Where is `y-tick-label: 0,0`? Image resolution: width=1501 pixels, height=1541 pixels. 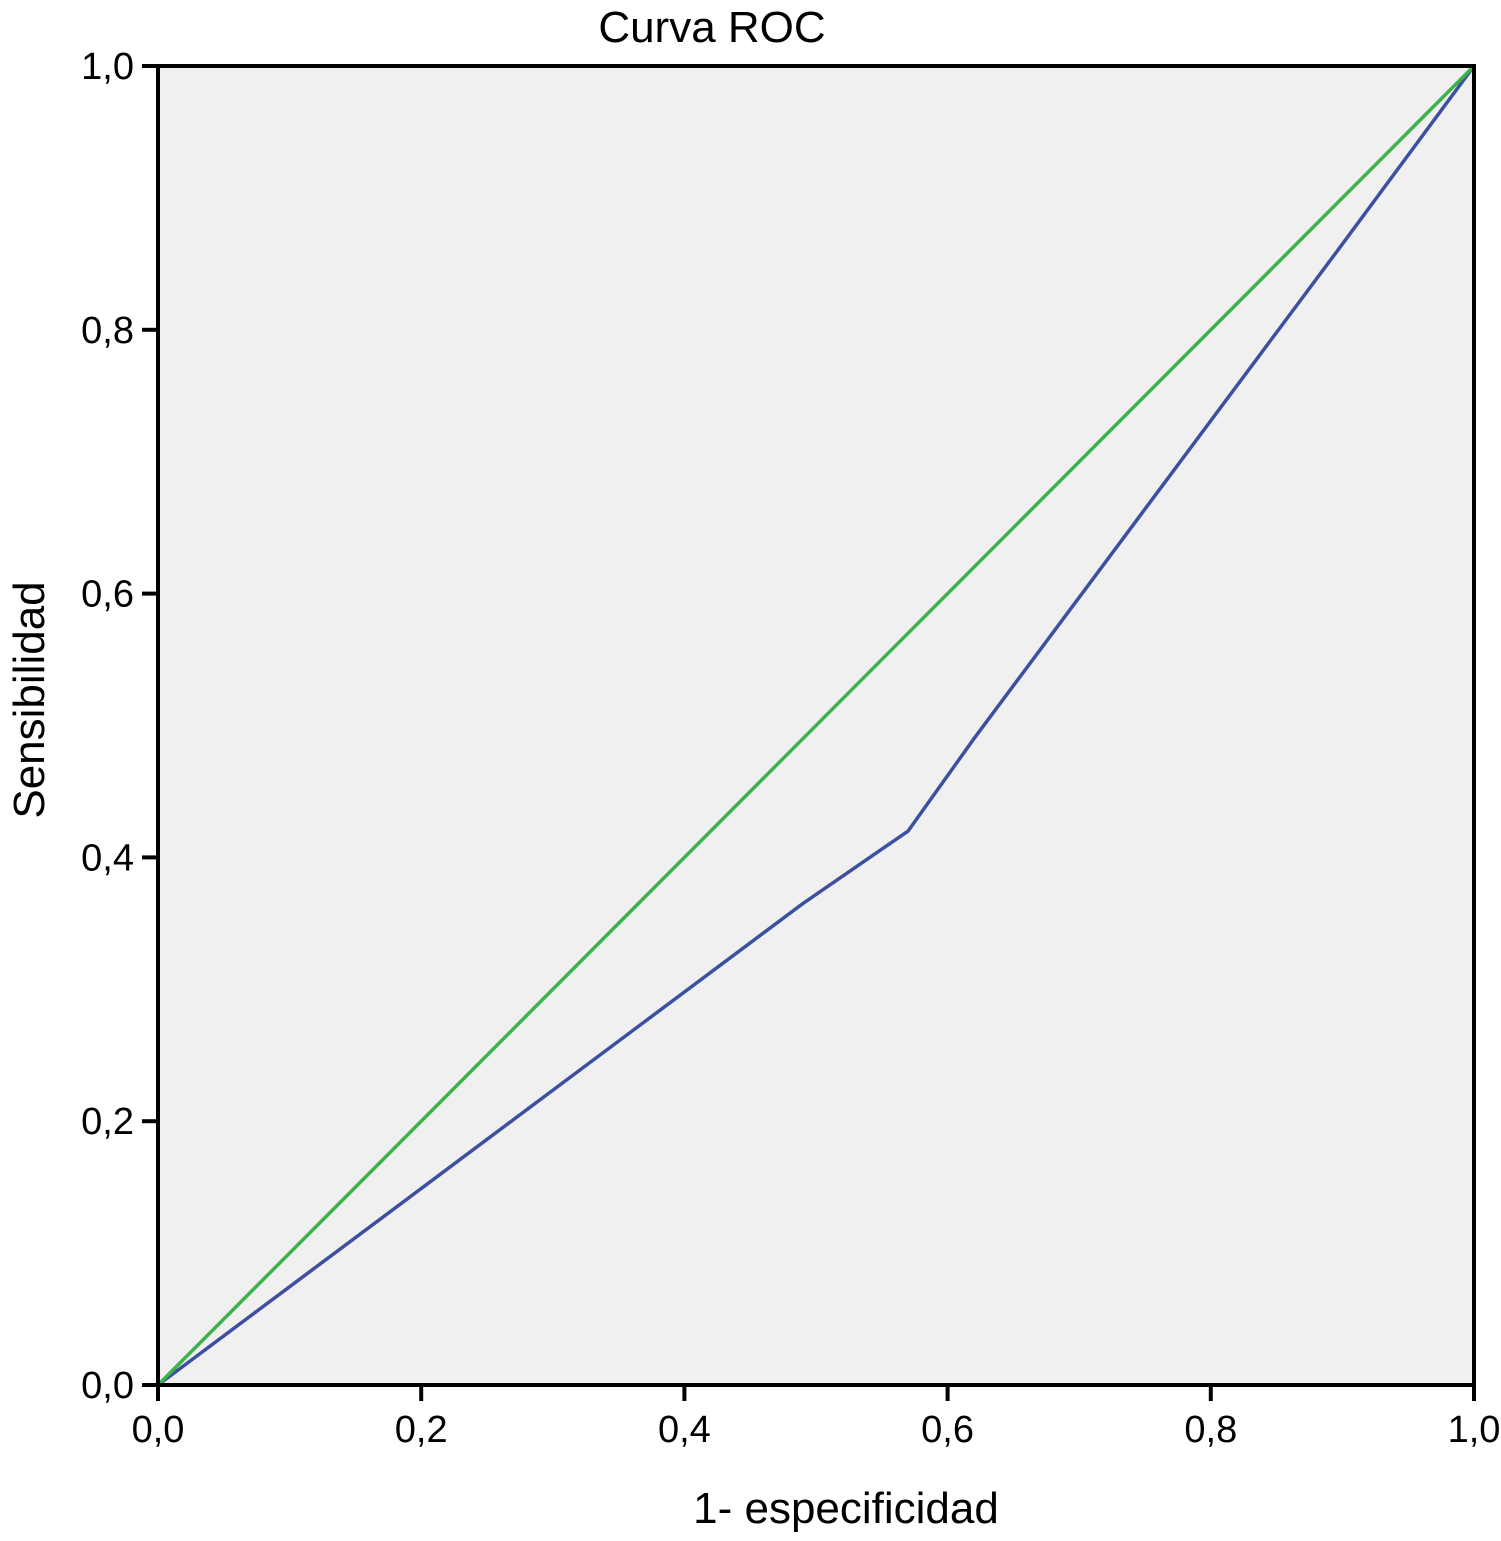 y-tick-label: 0,0 is located at coordinates (107, 1386).